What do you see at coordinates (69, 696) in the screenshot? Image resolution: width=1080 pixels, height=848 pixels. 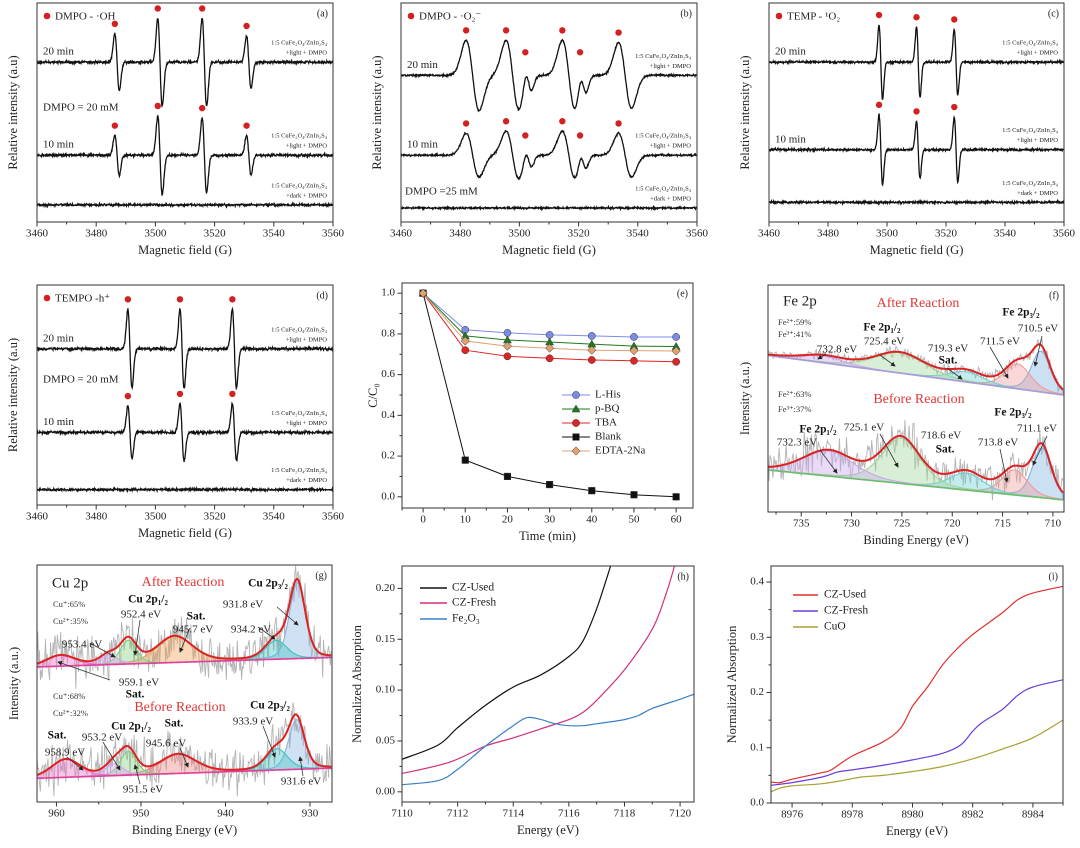 I see `annotation-small: Cu⁺:68%` at bounding box center [69, 696].